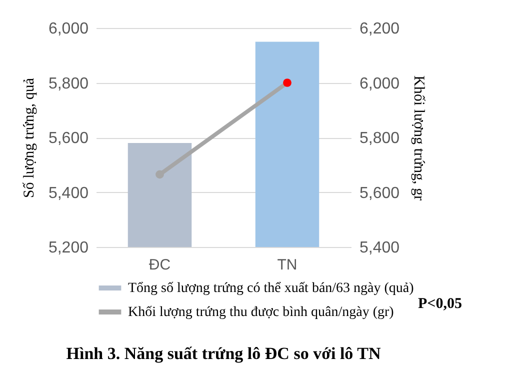 The image size is (528, 388). Describe the element at coordinates (380, 29) in the screenshot. I see `y2-tick-label: 6,200` at that location.